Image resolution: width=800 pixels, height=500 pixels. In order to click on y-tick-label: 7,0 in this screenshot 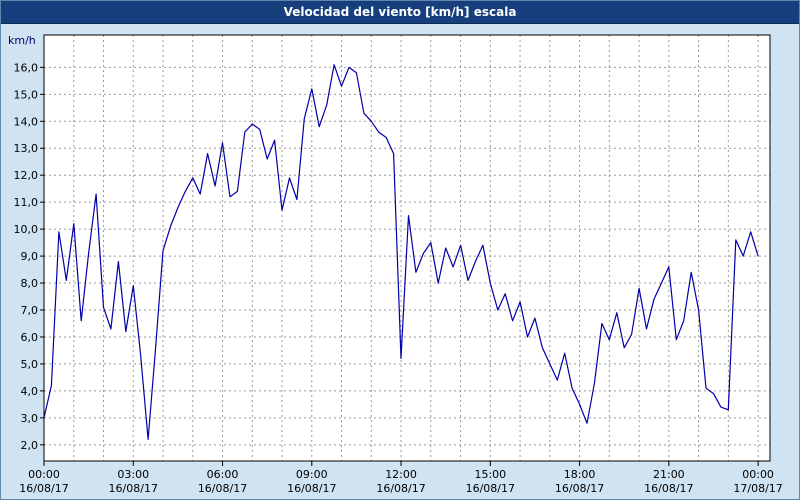, I will do `click(30, 310)`.